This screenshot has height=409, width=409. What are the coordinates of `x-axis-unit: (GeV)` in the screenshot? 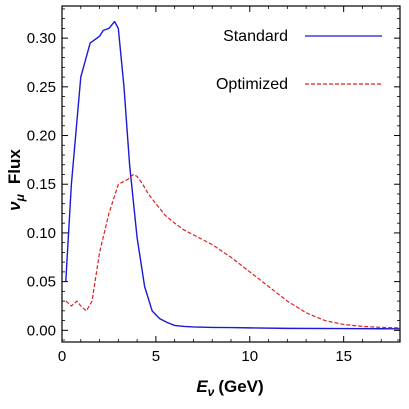 It's located at (240, 386).